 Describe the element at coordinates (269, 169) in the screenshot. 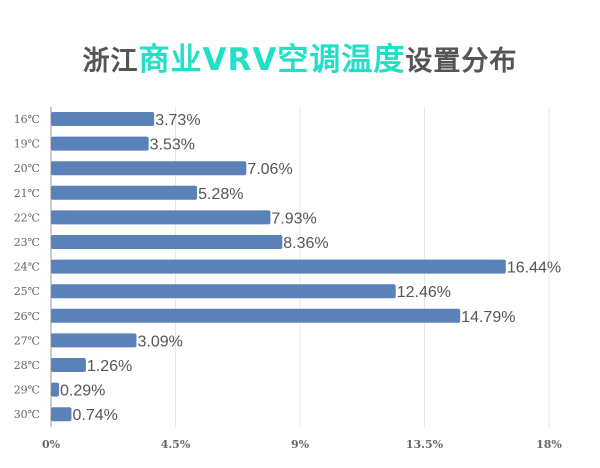

I see `data-label: 7.06%` at that location.